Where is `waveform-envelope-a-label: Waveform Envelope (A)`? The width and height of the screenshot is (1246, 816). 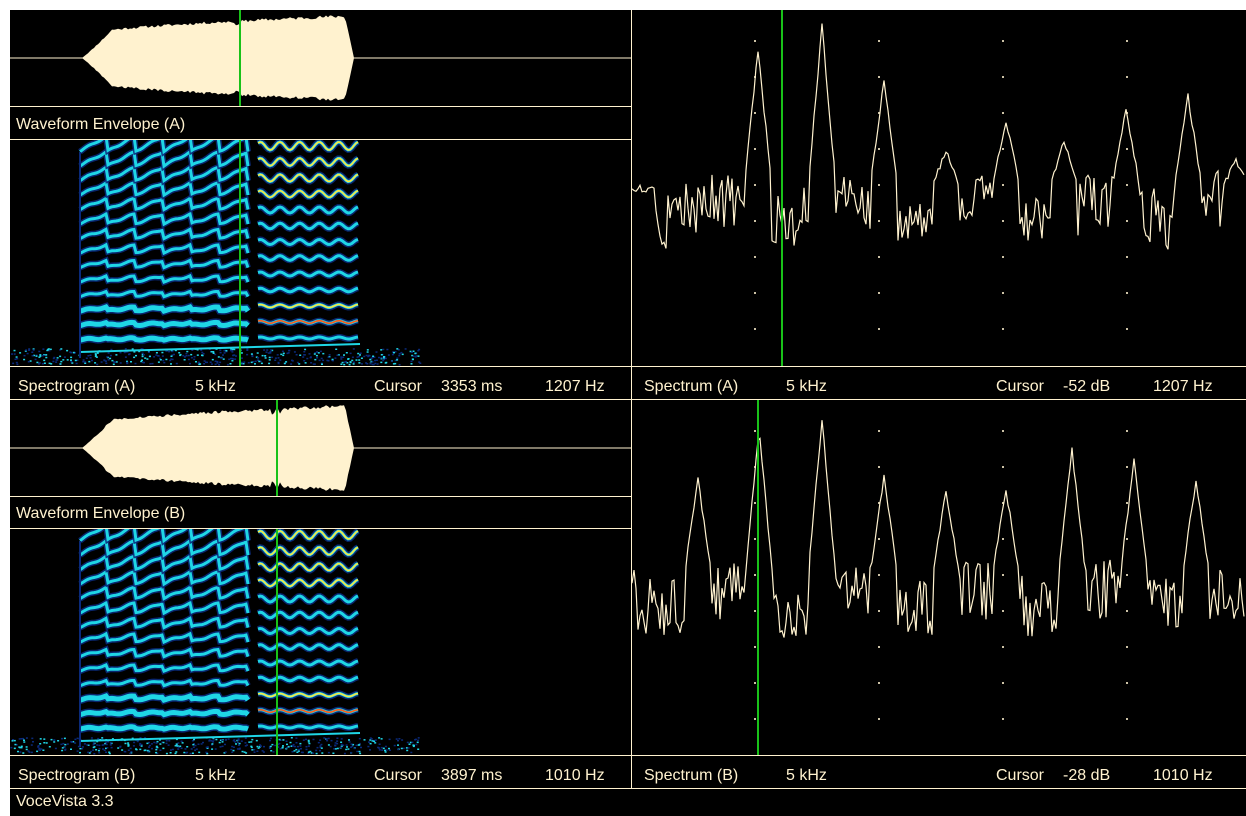
waveform-envelope-a-label: Waveform Envelope (A) is located at coordinates (101, 124).